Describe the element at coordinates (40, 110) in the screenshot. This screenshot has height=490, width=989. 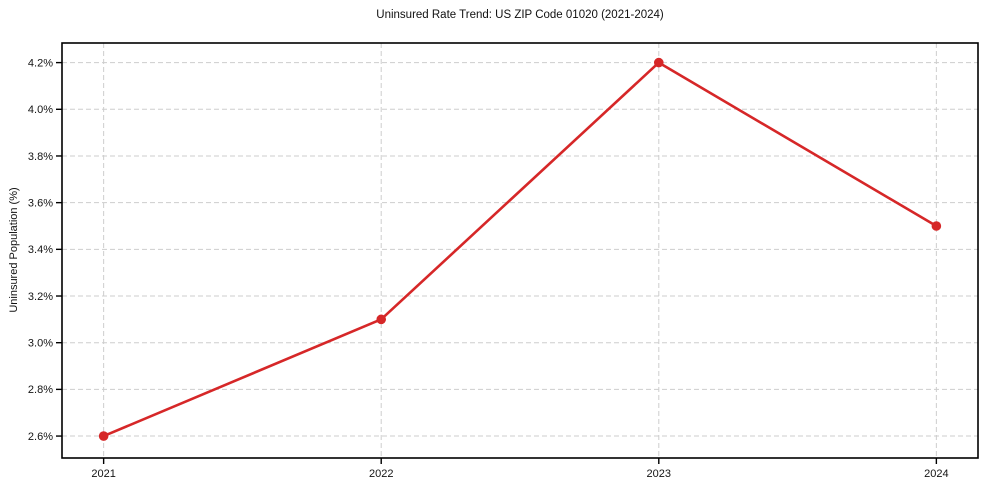
I see `y-tick-label: 4.0%` at that location.